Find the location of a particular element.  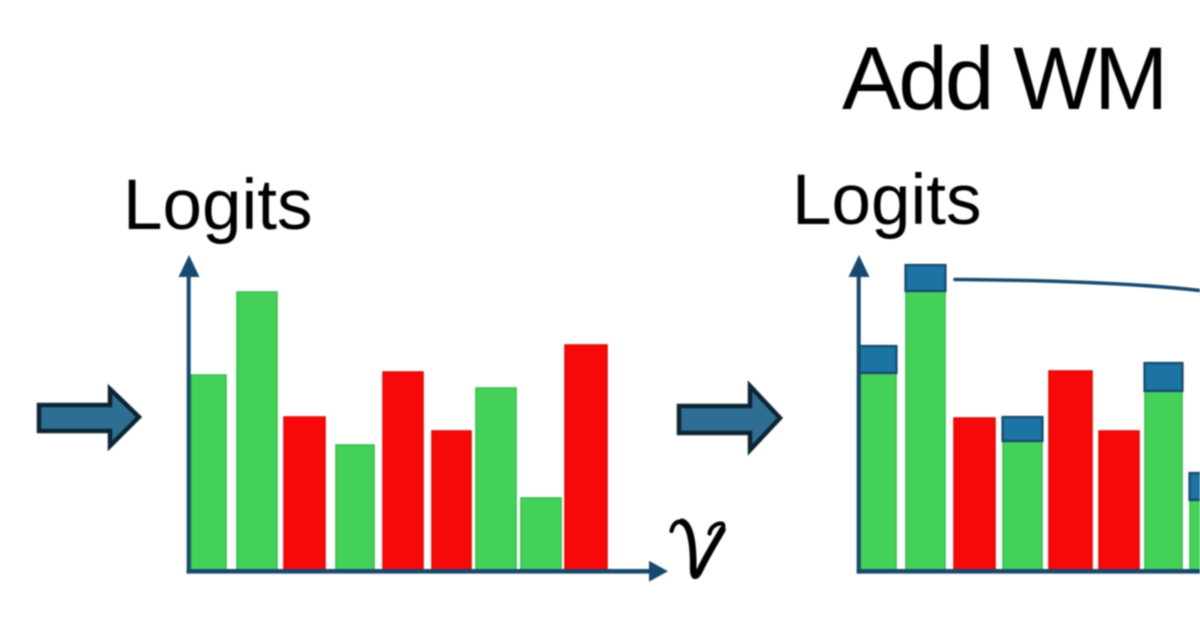

flow-arrow-middle-icon is located at coordinates (730, 418).